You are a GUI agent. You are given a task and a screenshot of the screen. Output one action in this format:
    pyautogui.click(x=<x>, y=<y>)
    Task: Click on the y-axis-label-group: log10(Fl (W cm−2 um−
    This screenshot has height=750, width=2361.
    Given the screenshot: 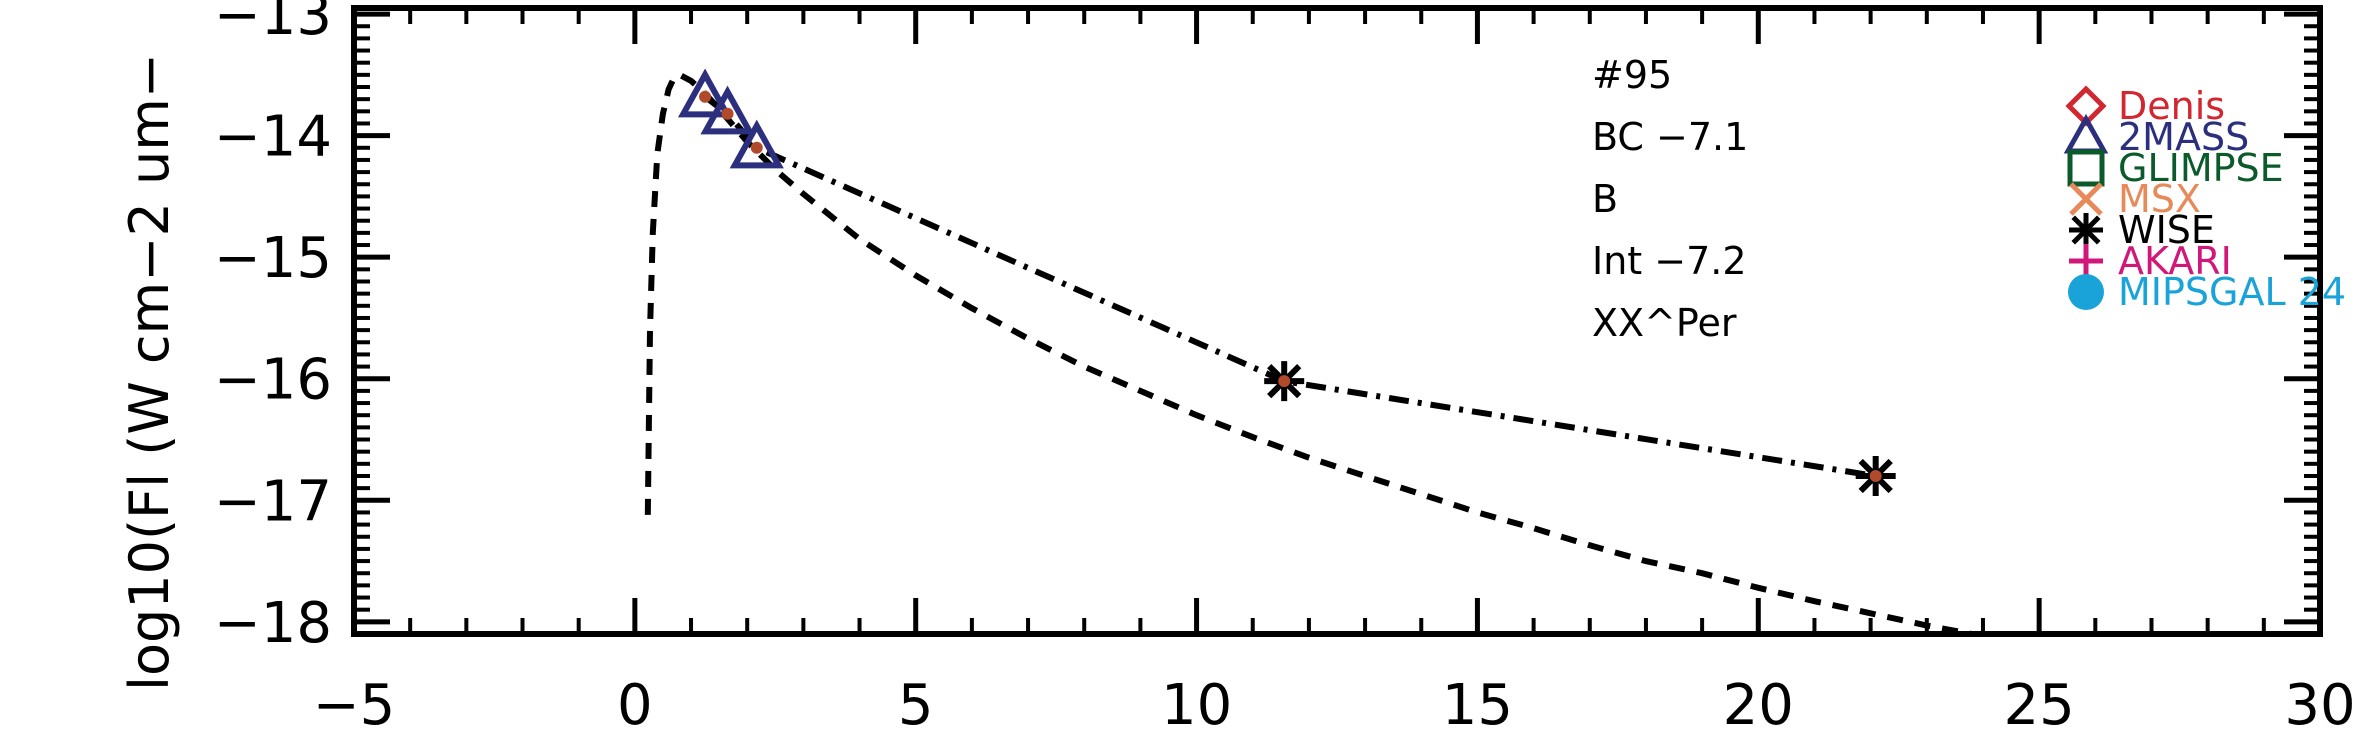 What is the action you would take?
    pyautogui.click(x=149, y=372)
    